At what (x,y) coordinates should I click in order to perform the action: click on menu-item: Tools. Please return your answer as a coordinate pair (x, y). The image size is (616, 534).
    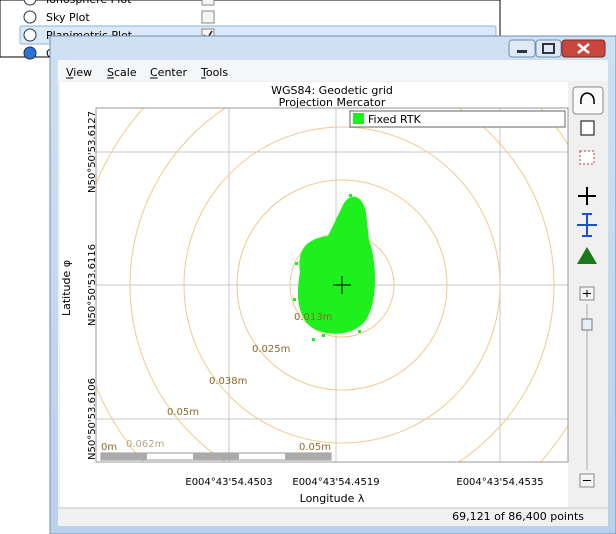
    Looking at the image, I should click on (214, 72).